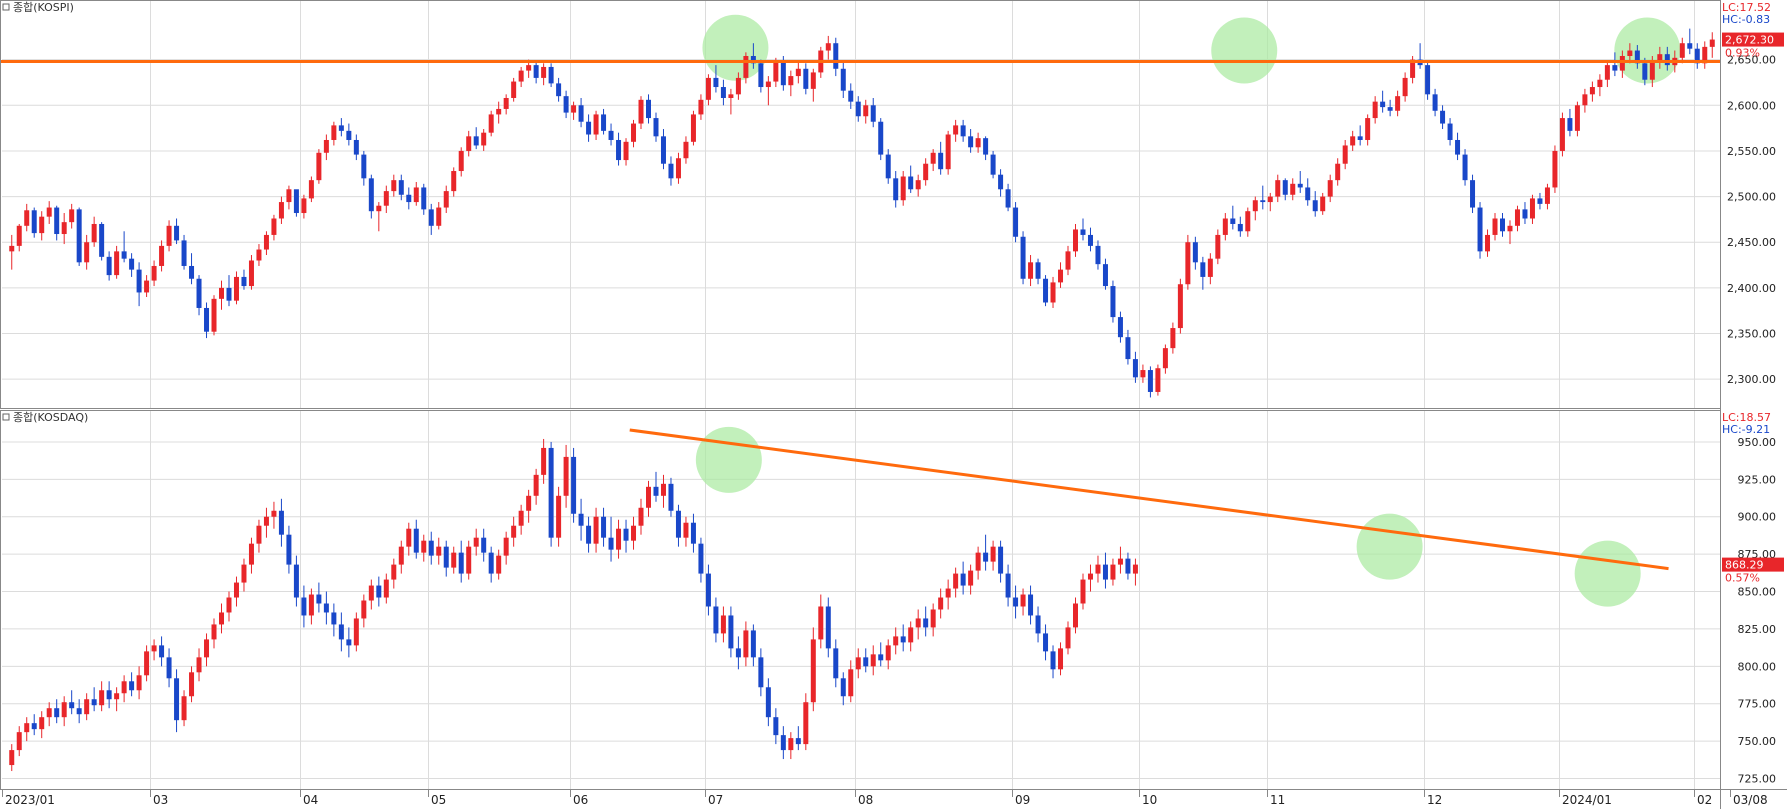 This screenshot has height=809, width=1787. What do you see at coordinates (865, 800) in the screenshot?
I see `x-tick-label: 08` at bounding box center [865, 800].